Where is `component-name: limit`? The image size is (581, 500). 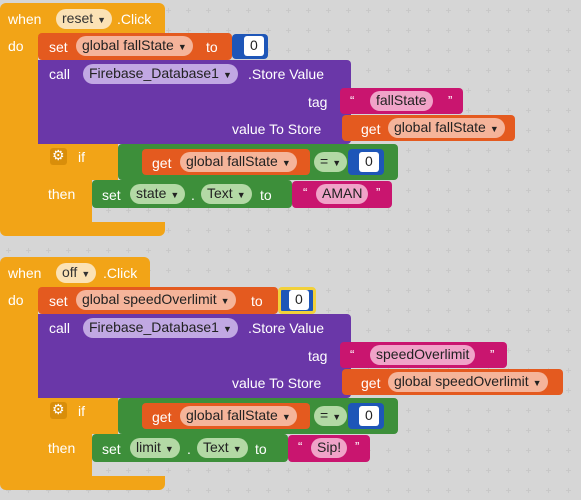 component-name: limit is located at coordinates (148, 447).